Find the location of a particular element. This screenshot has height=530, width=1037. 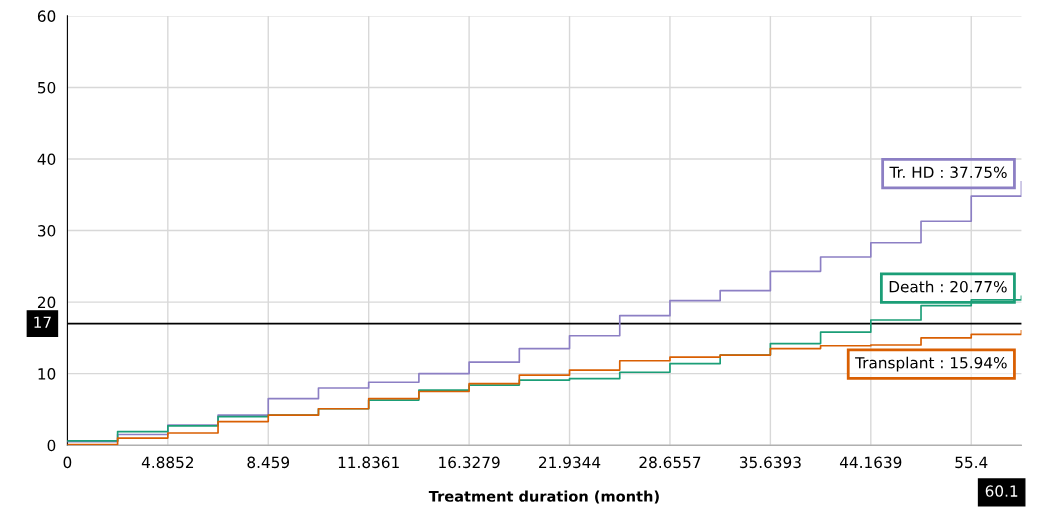

y-tick-label: 30 is located at coordinates (47, 231).